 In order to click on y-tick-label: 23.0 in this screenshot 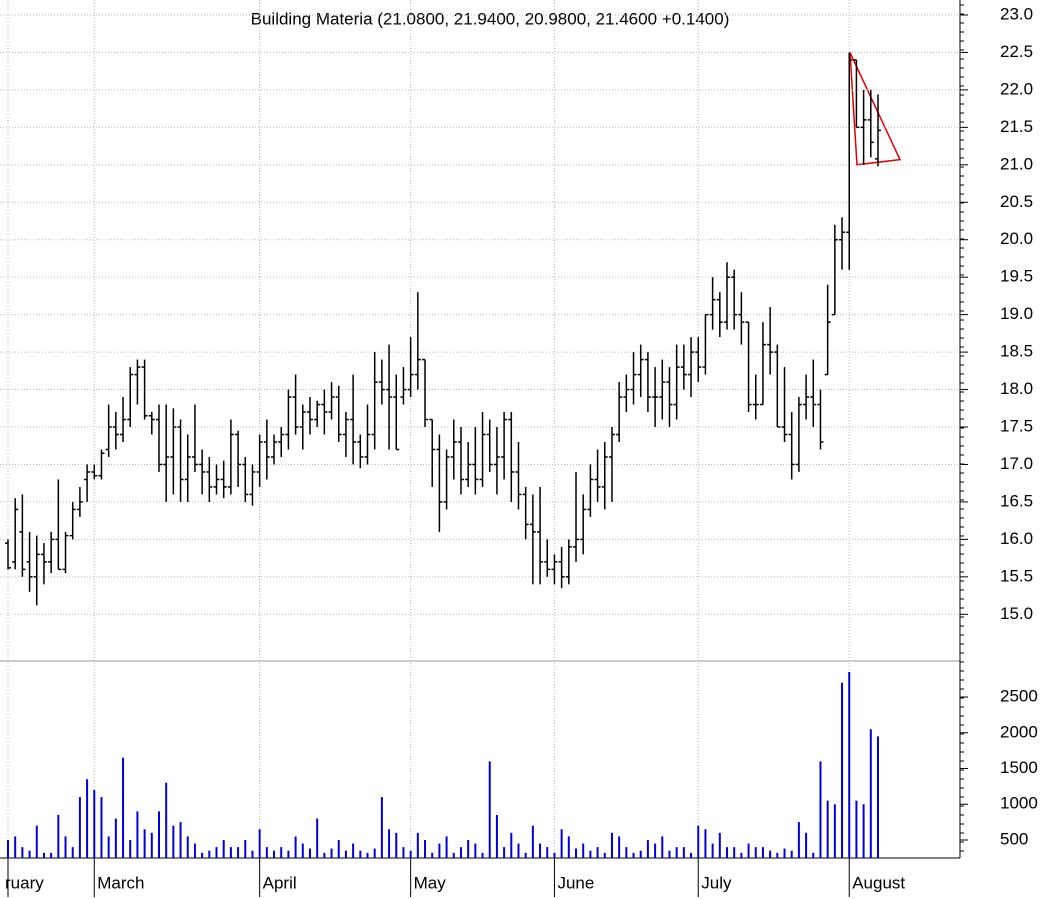, I will do `click(1016, 13)`.